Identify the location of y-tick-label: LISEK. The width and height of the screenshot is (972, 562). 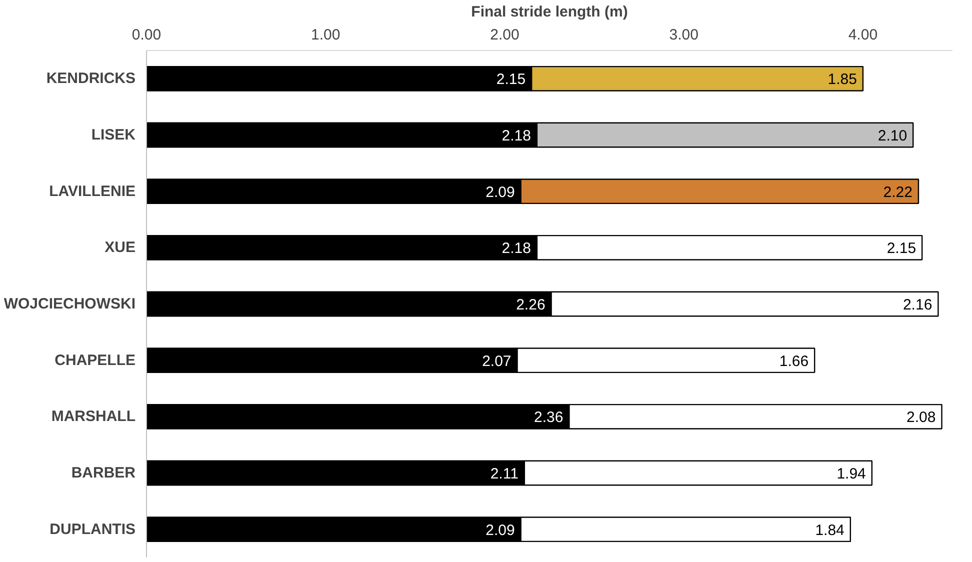
(113, 135).